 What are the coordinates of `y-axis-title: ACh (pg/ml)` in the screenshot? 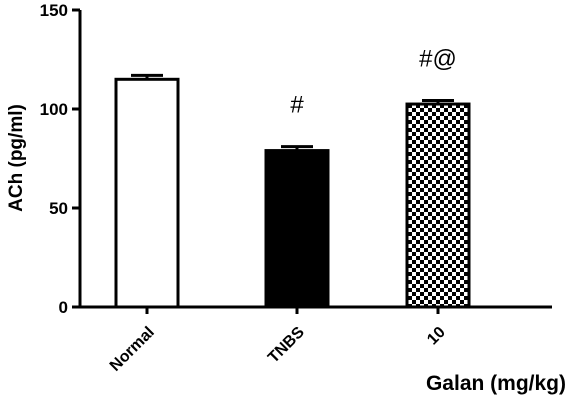 It's located at (16, 158).